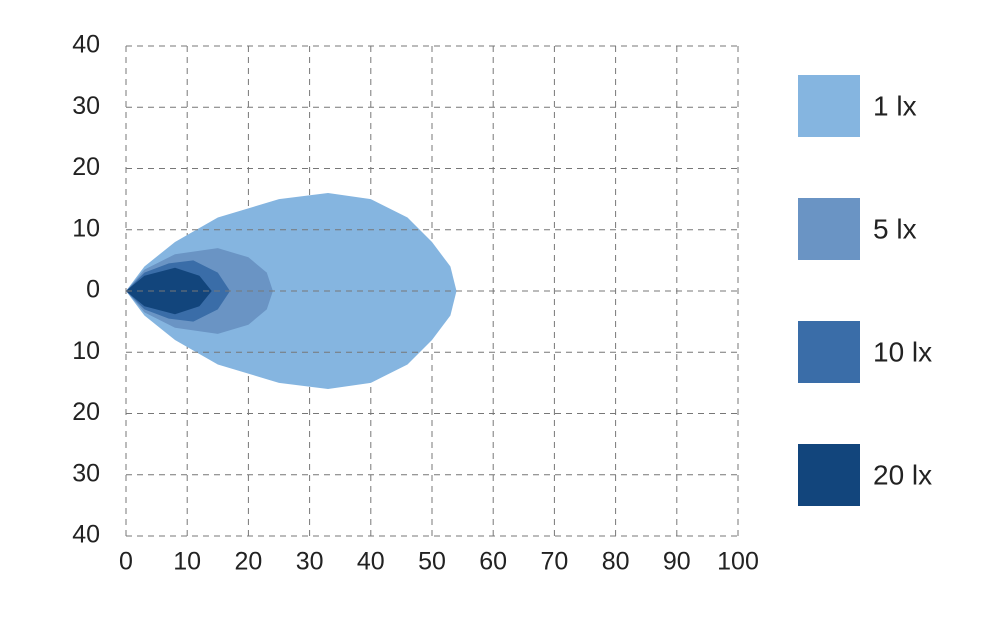  What do you see at coordinates (187, 562) in the screenshot?
I see `x-tick-label: 10` at bounding box center [187, 562].